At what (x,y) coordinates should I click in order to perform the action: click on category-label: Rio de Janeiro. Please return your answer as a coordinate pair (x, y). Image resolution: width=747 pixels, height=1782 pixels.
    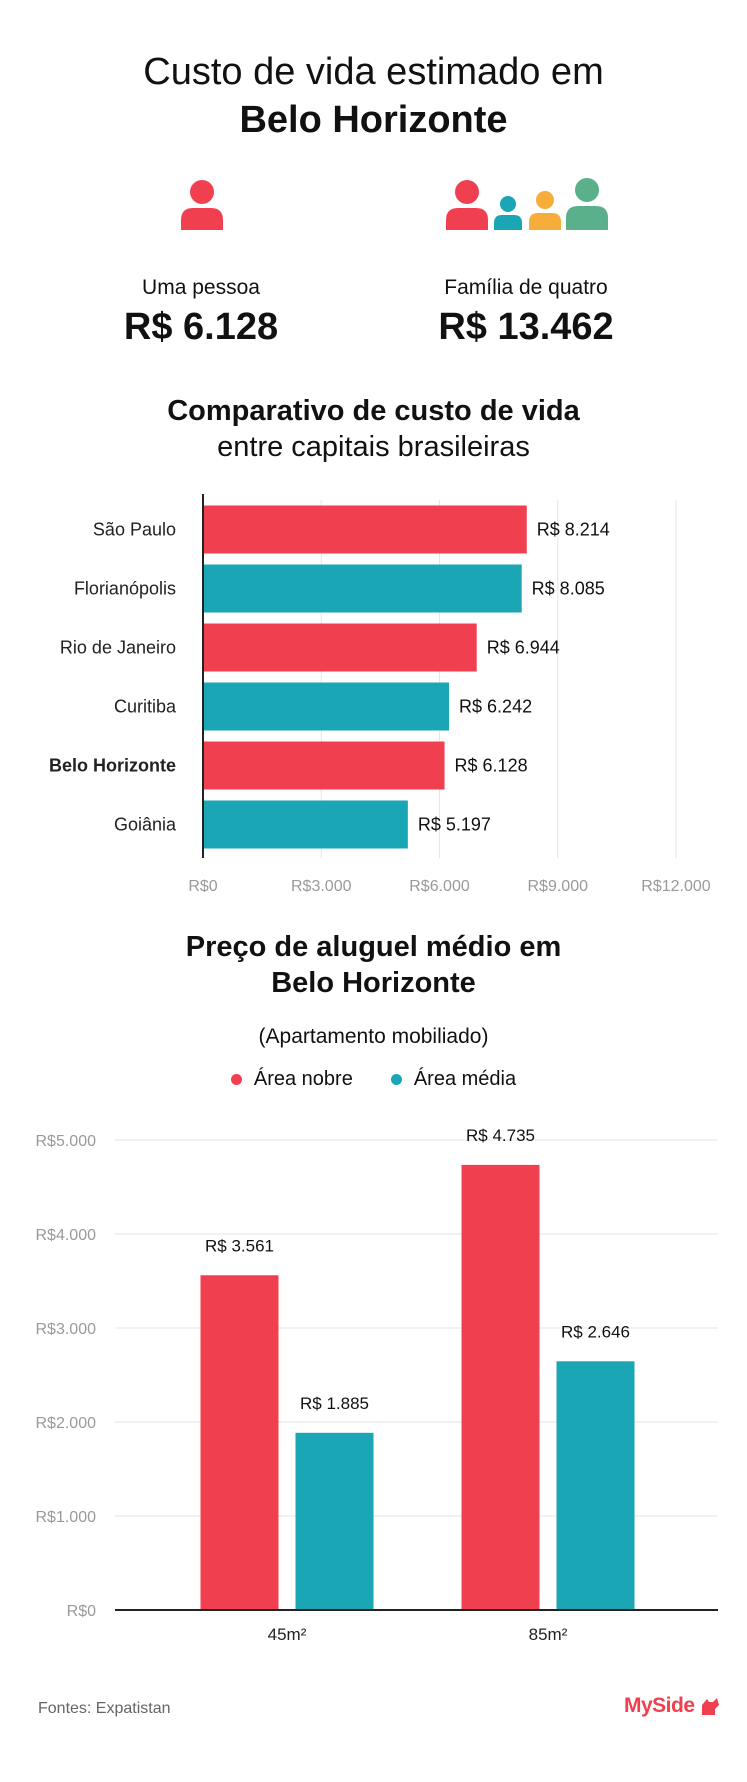
    Looking at the image, I should click on (118, 648).